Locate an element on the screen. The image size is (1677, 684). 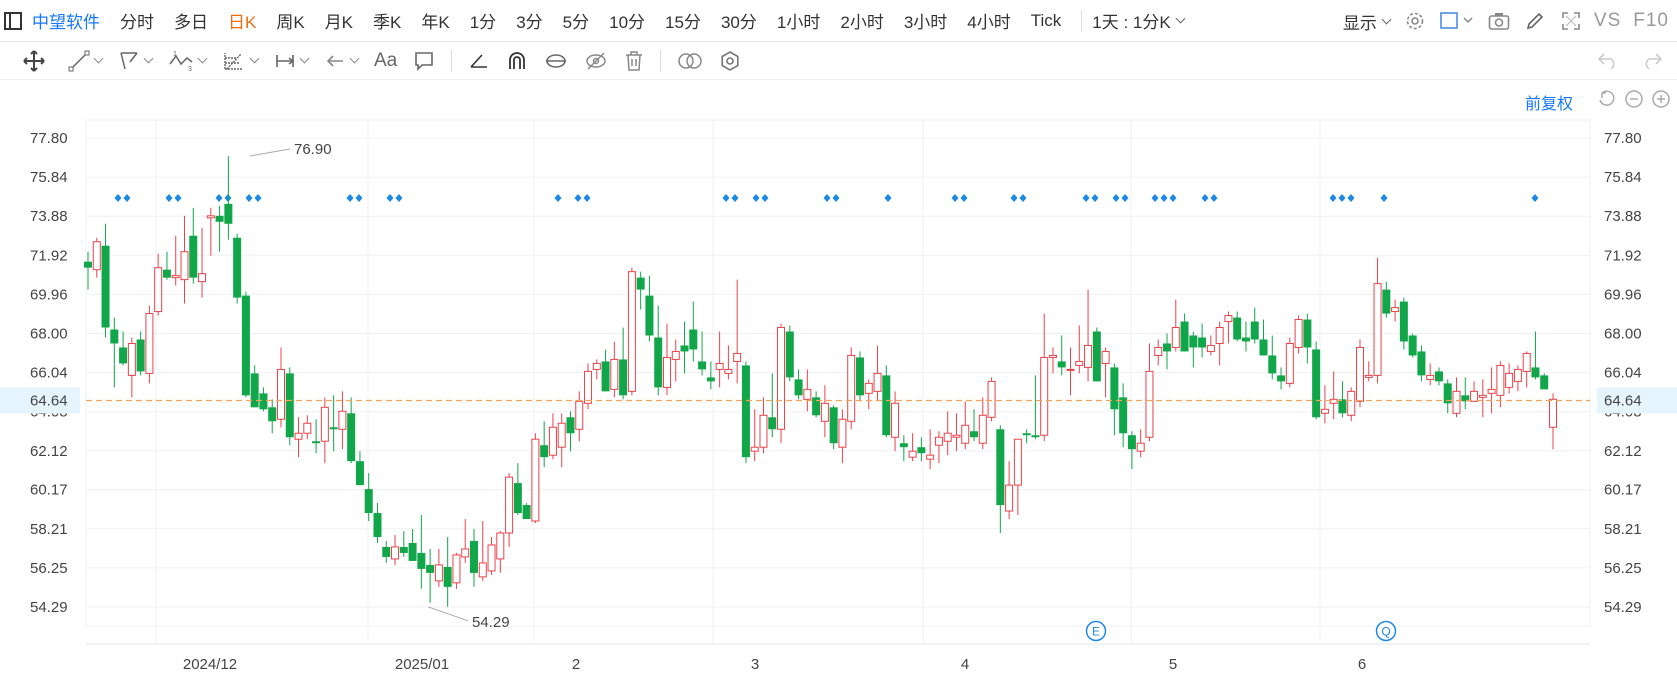
period-tab-tick: Tick is located at coordinates (1046, 20).